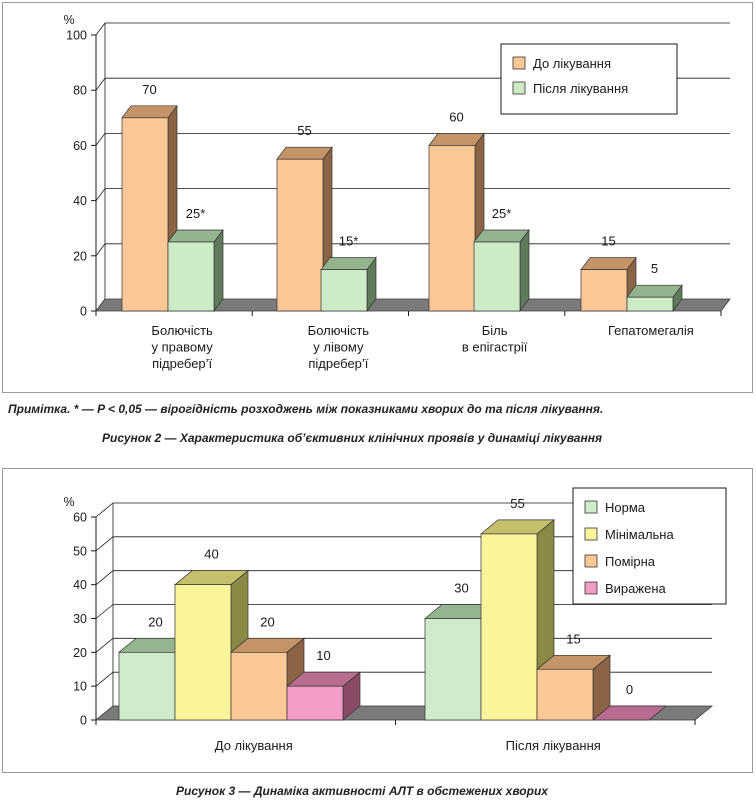 This screenshot has height=808, width=756. I want to click on chart2-y-axis-unit: %, so click(68, 502).